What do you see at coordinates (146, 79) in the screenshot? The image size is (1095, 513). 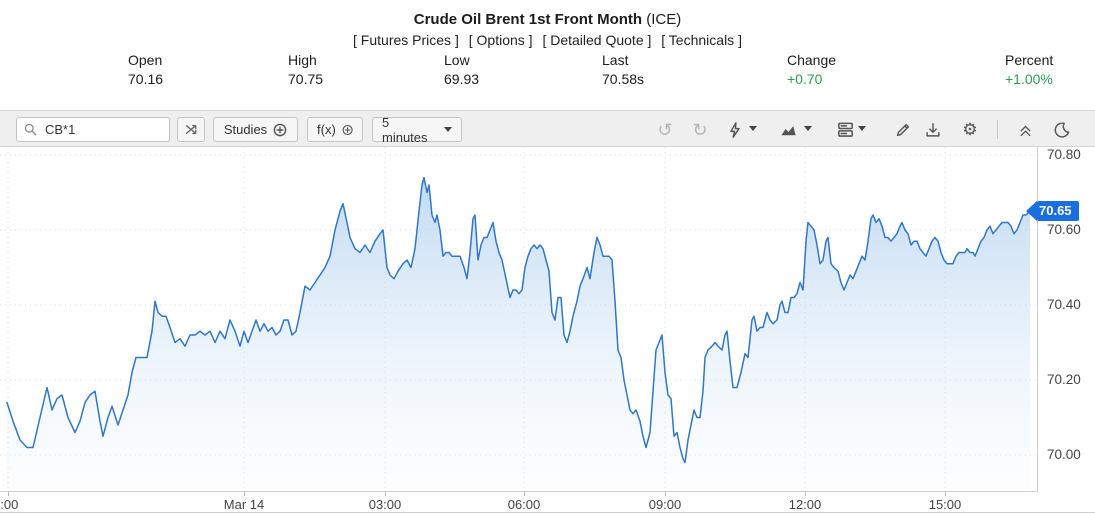 I see `stat-open-value: 70.16` at bounding box center [146, 79].